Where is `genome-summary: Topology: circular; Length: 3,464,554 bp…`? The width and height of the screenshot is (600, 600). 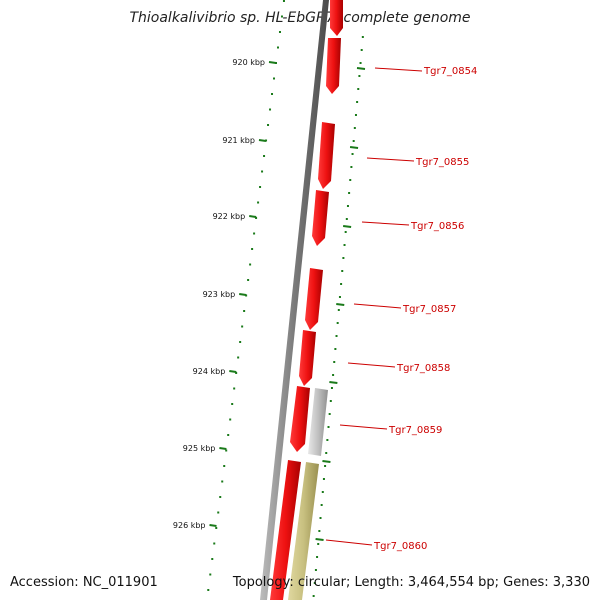 genome-summary: Topology: circular; Length: 3,464,554 bp… is located at coordinates (411, 582).